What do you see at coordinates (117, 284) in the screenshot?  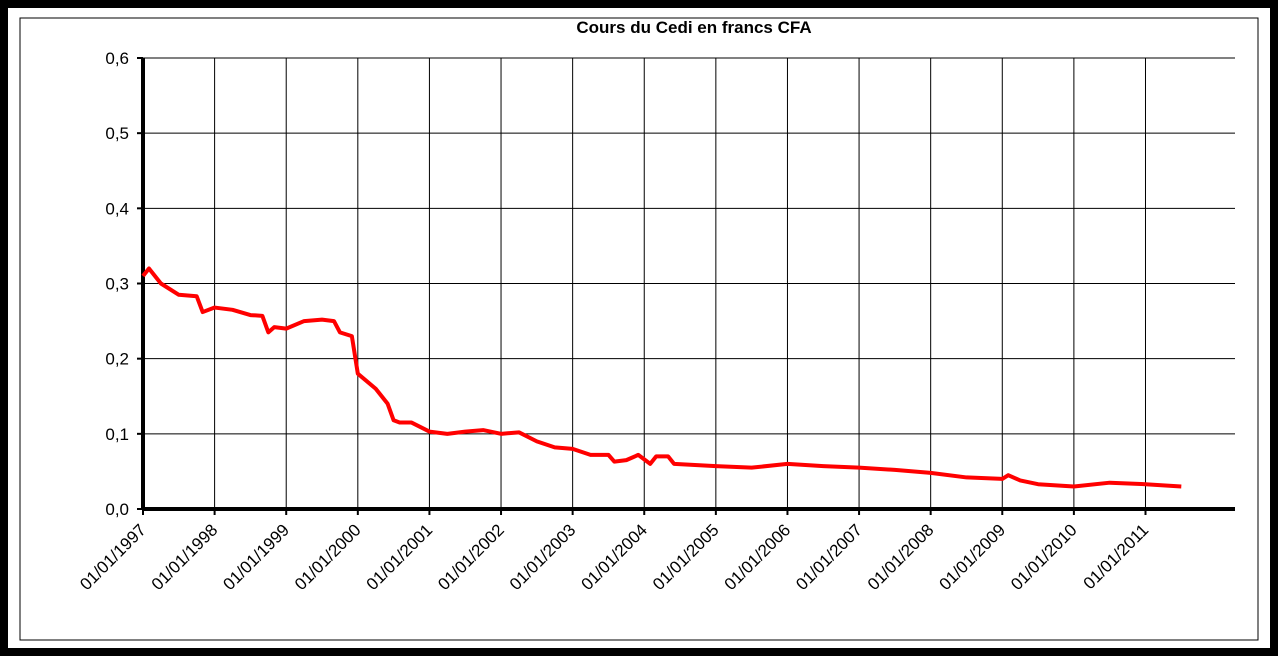 I see `y-tick-label: 0,3` at bounding box center [117, 284].